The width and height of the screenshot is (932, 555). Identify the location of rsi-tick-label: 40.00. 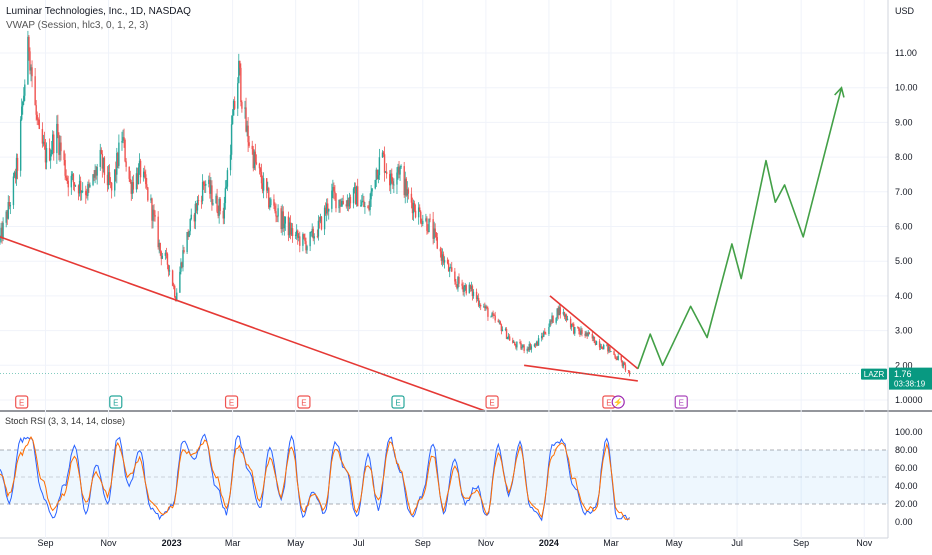
(906, 486).